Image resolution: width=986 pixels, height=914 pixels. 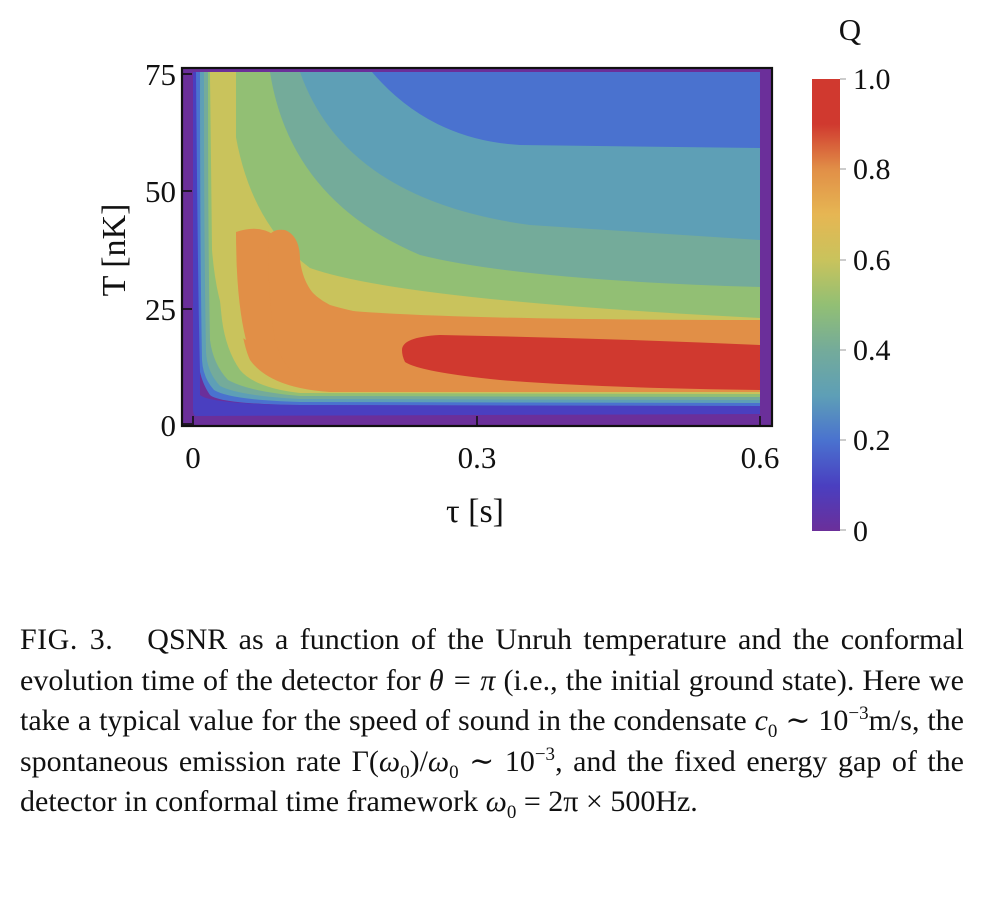 I want to click on c0-subscript: 0, so click(x=772, y=731).